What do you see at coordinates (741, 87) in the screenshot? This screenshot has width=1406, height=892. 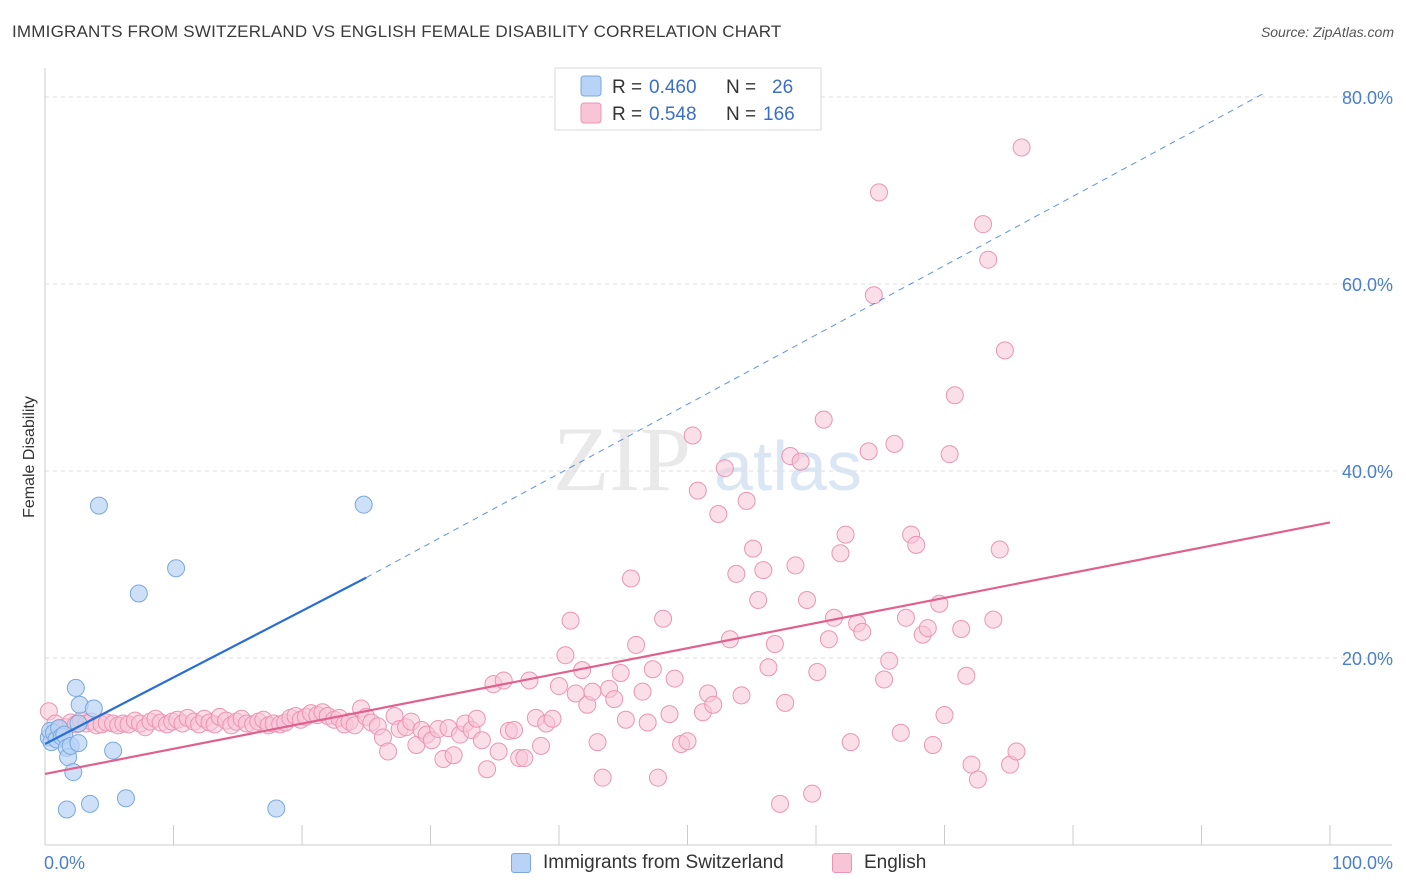 I see `legend-n-label-1: N =` at bounding box center [741, 87].